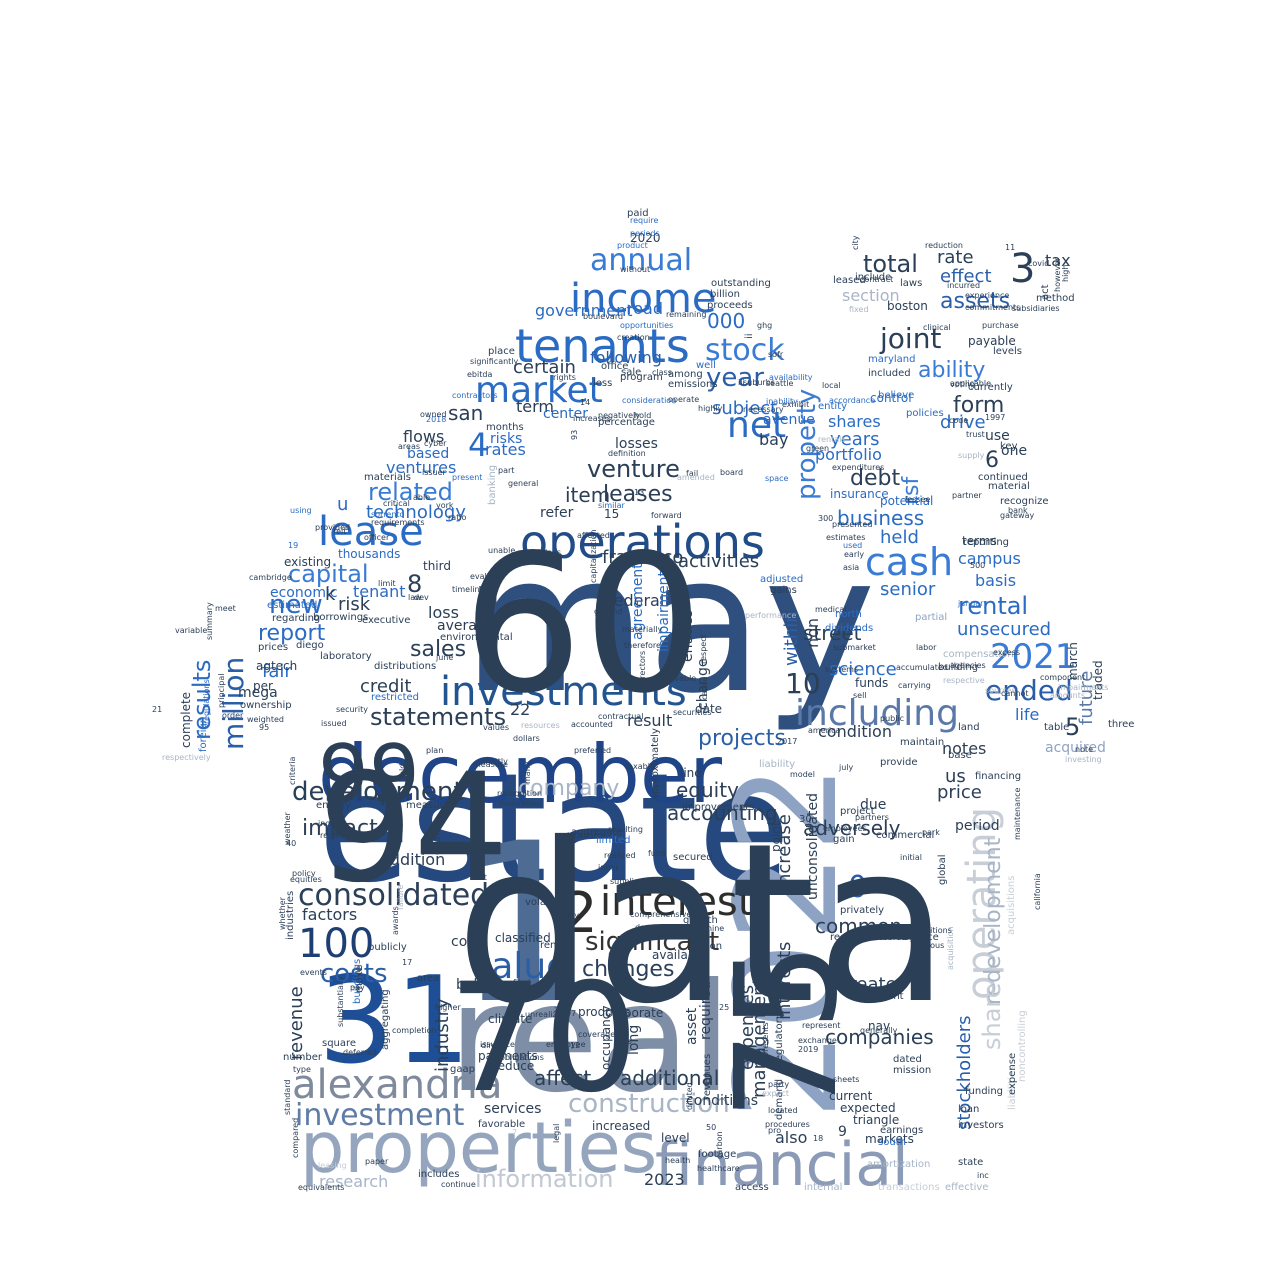 This screenshot has height=1280, width=1280. Describe the element at coordinates (566, 1044) in the screenshot. I see `cloud-word: employee` at that location.